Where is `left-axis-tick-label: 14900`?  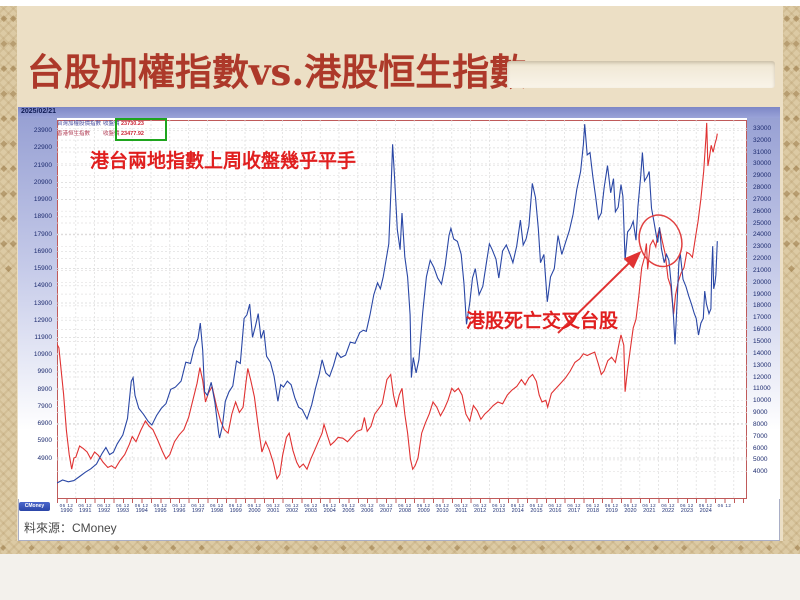
left-axis-tick-label: 14900 is located at coordinates (42, 286).